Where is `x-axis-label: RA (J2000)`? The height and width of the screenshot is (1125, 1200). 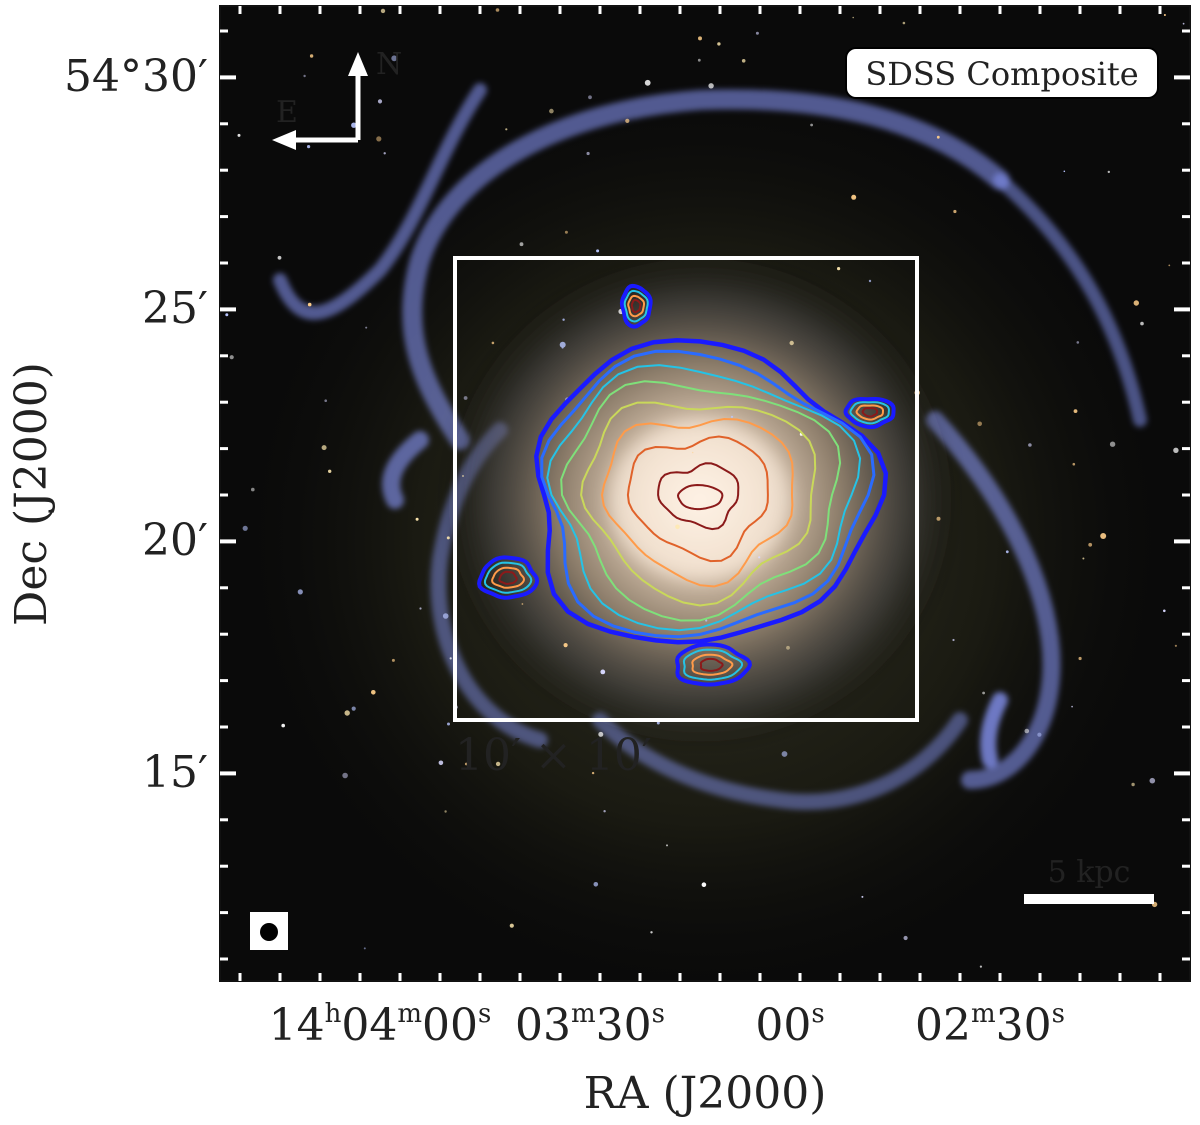 x-axis-label: RA (J2000) is located at coordinates (705, 1093).